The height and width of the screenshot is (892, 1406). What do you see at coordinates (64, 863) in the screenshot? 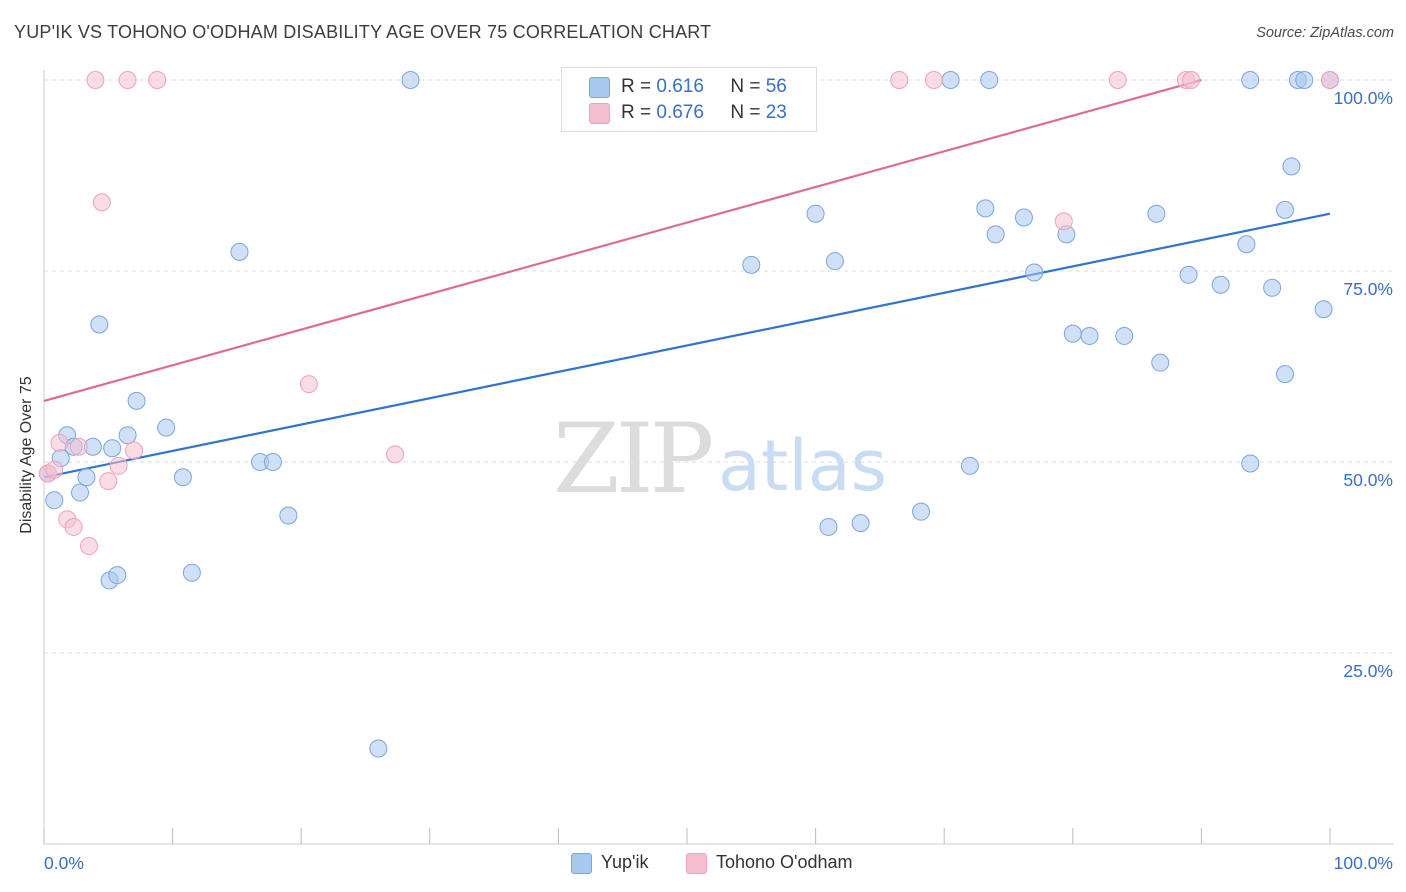
I see `x-tick-label: 0.0%` at bounding box center [64, 863].